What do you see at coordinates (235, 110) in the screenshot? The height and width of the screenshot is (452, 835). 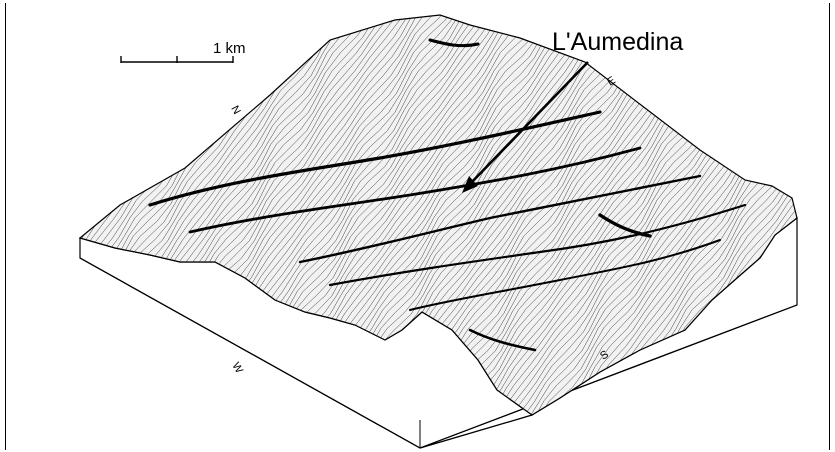 I see `compass-north: N` at bounding box center [235, 110].